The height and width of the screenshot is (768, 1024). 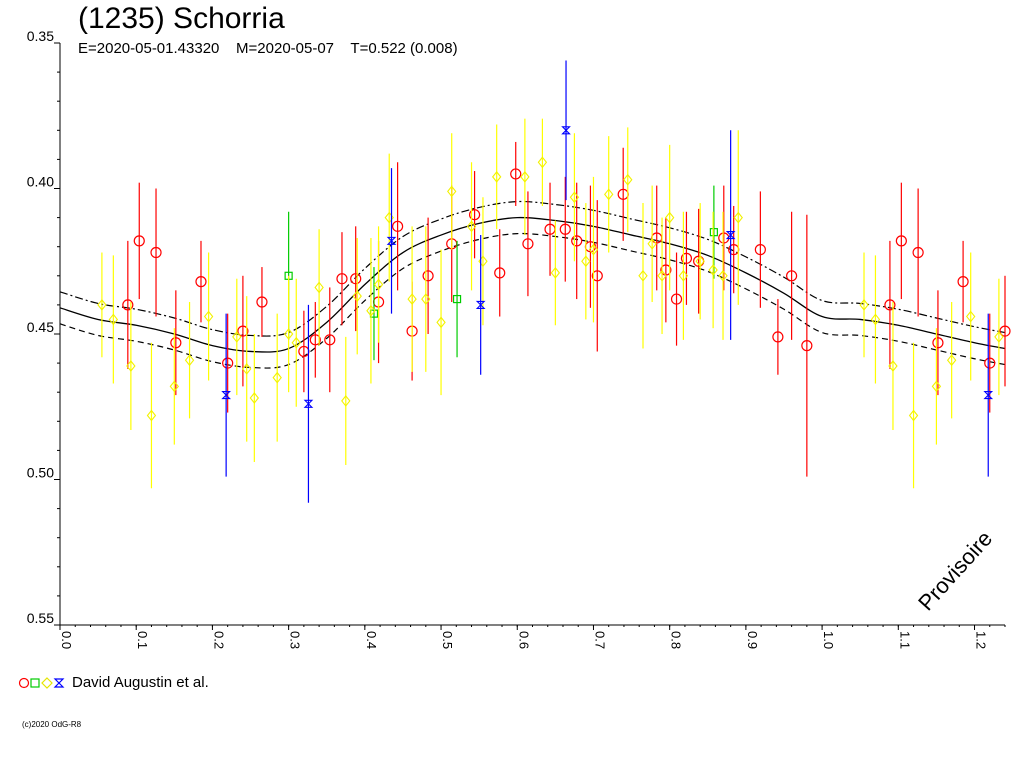 What do you see at coordinates (66, 640) in the screenshot?
I see `x-tick-label: 0.0` at bounding box center [66, 640].